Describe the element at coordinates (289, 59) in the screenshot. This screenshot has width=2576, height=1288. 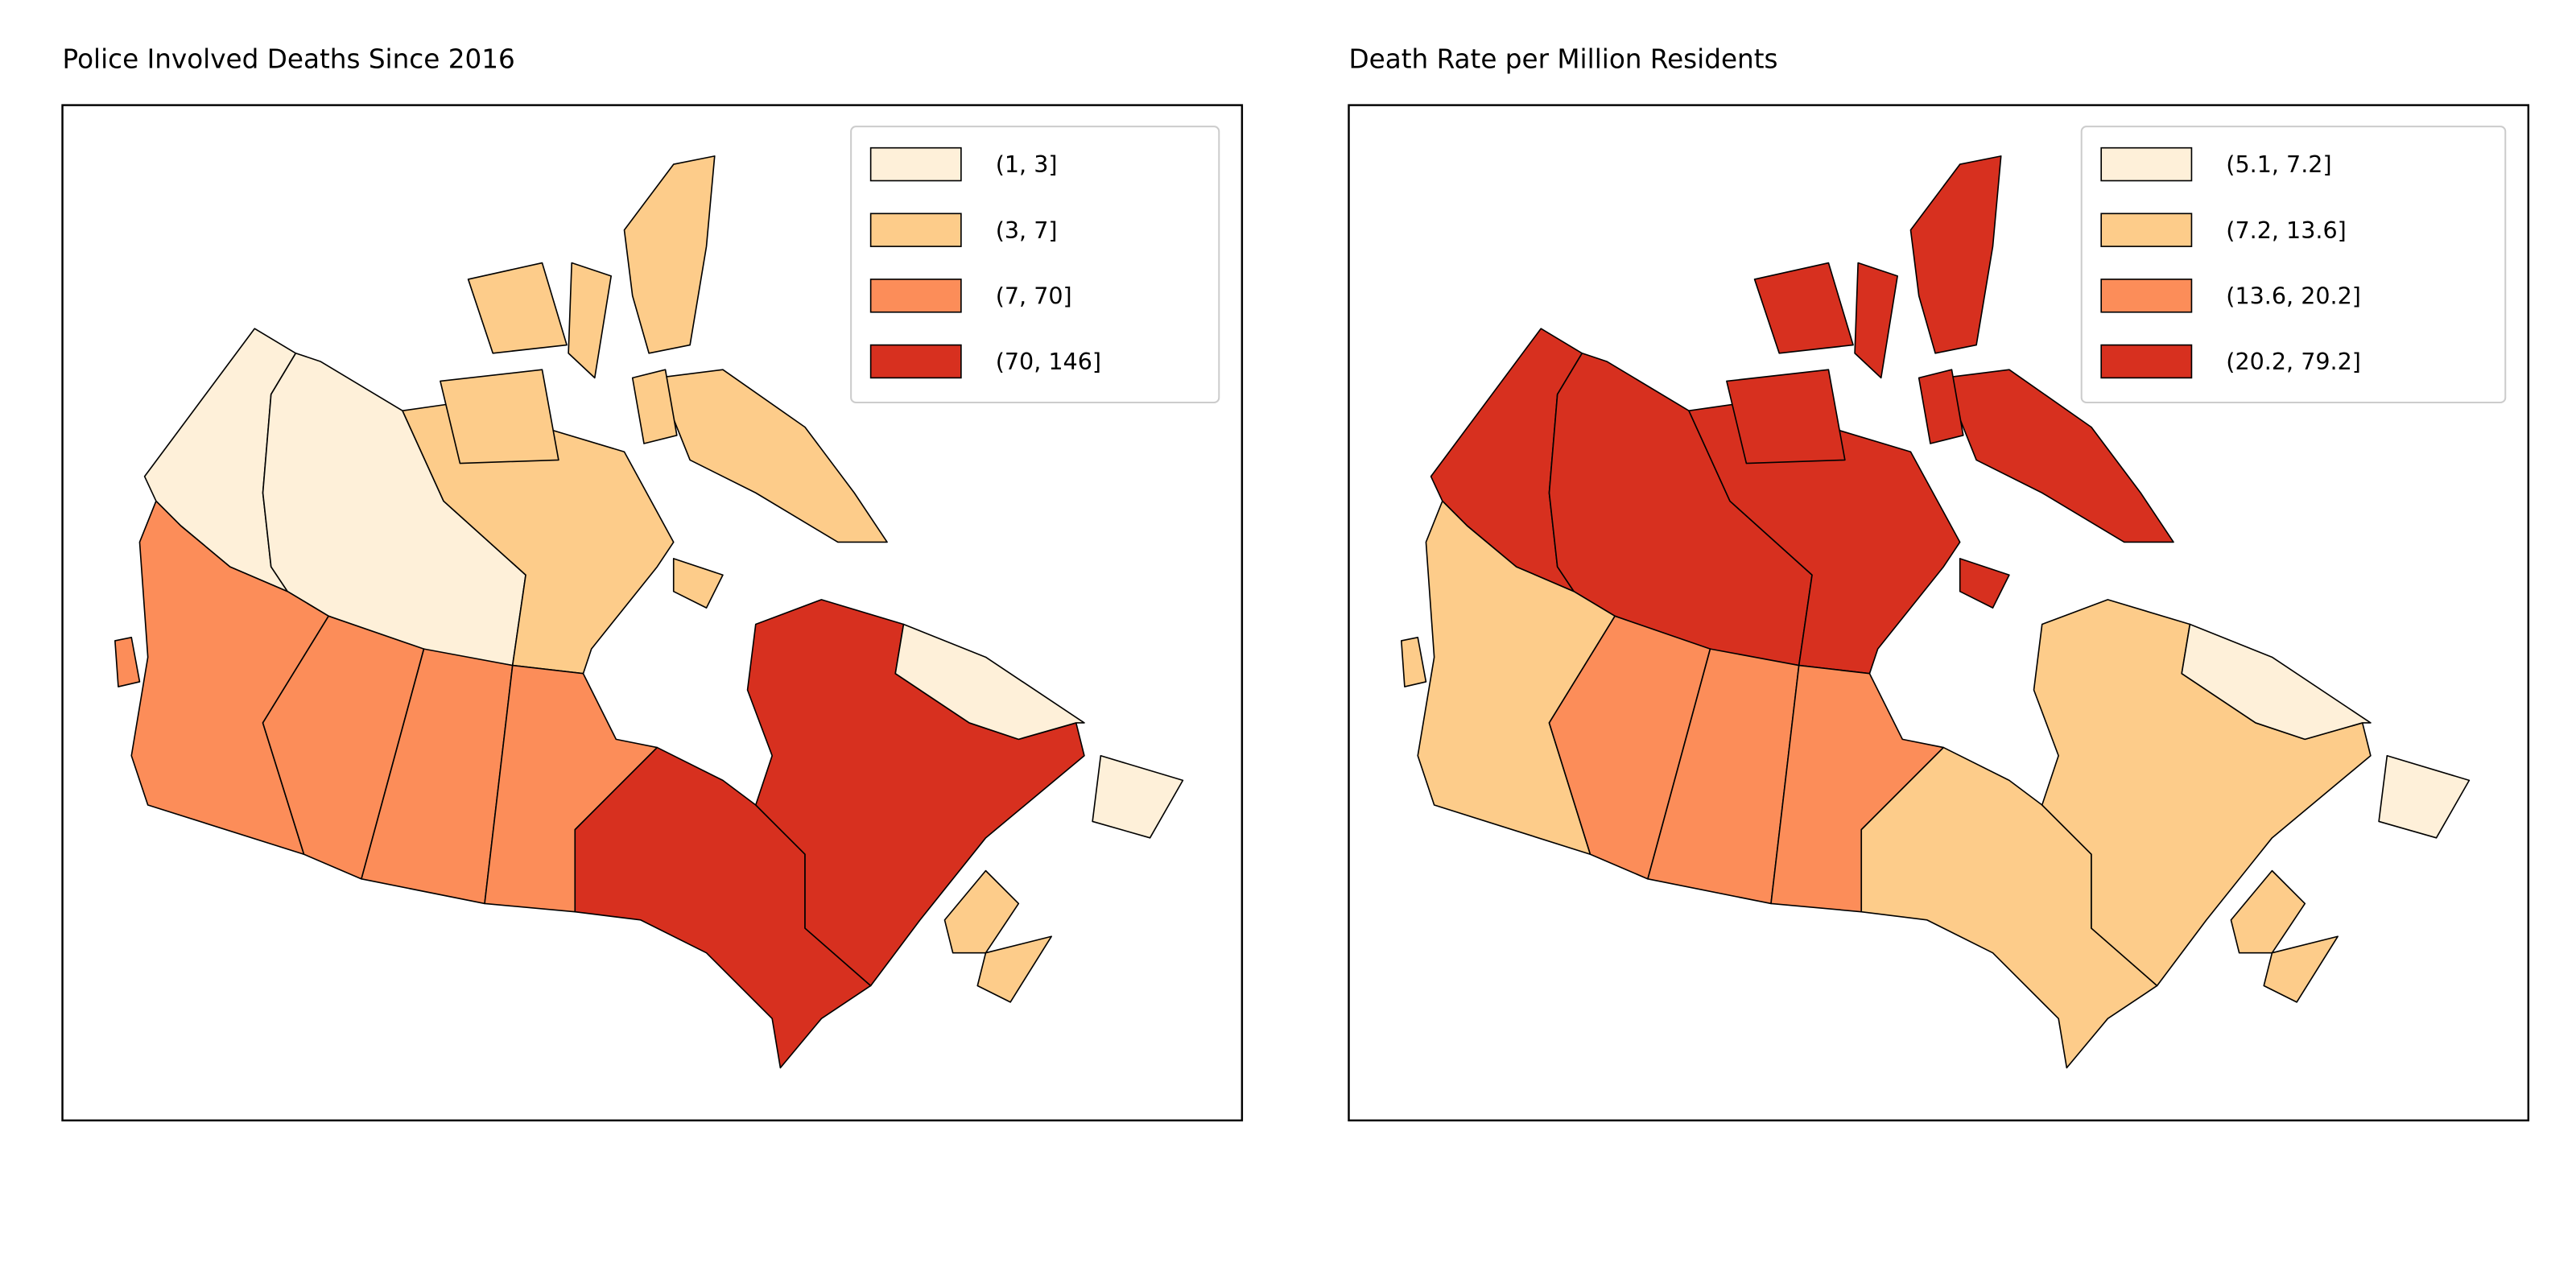
I see `map-title: Police Involved Deaths Since 2016` at that location.